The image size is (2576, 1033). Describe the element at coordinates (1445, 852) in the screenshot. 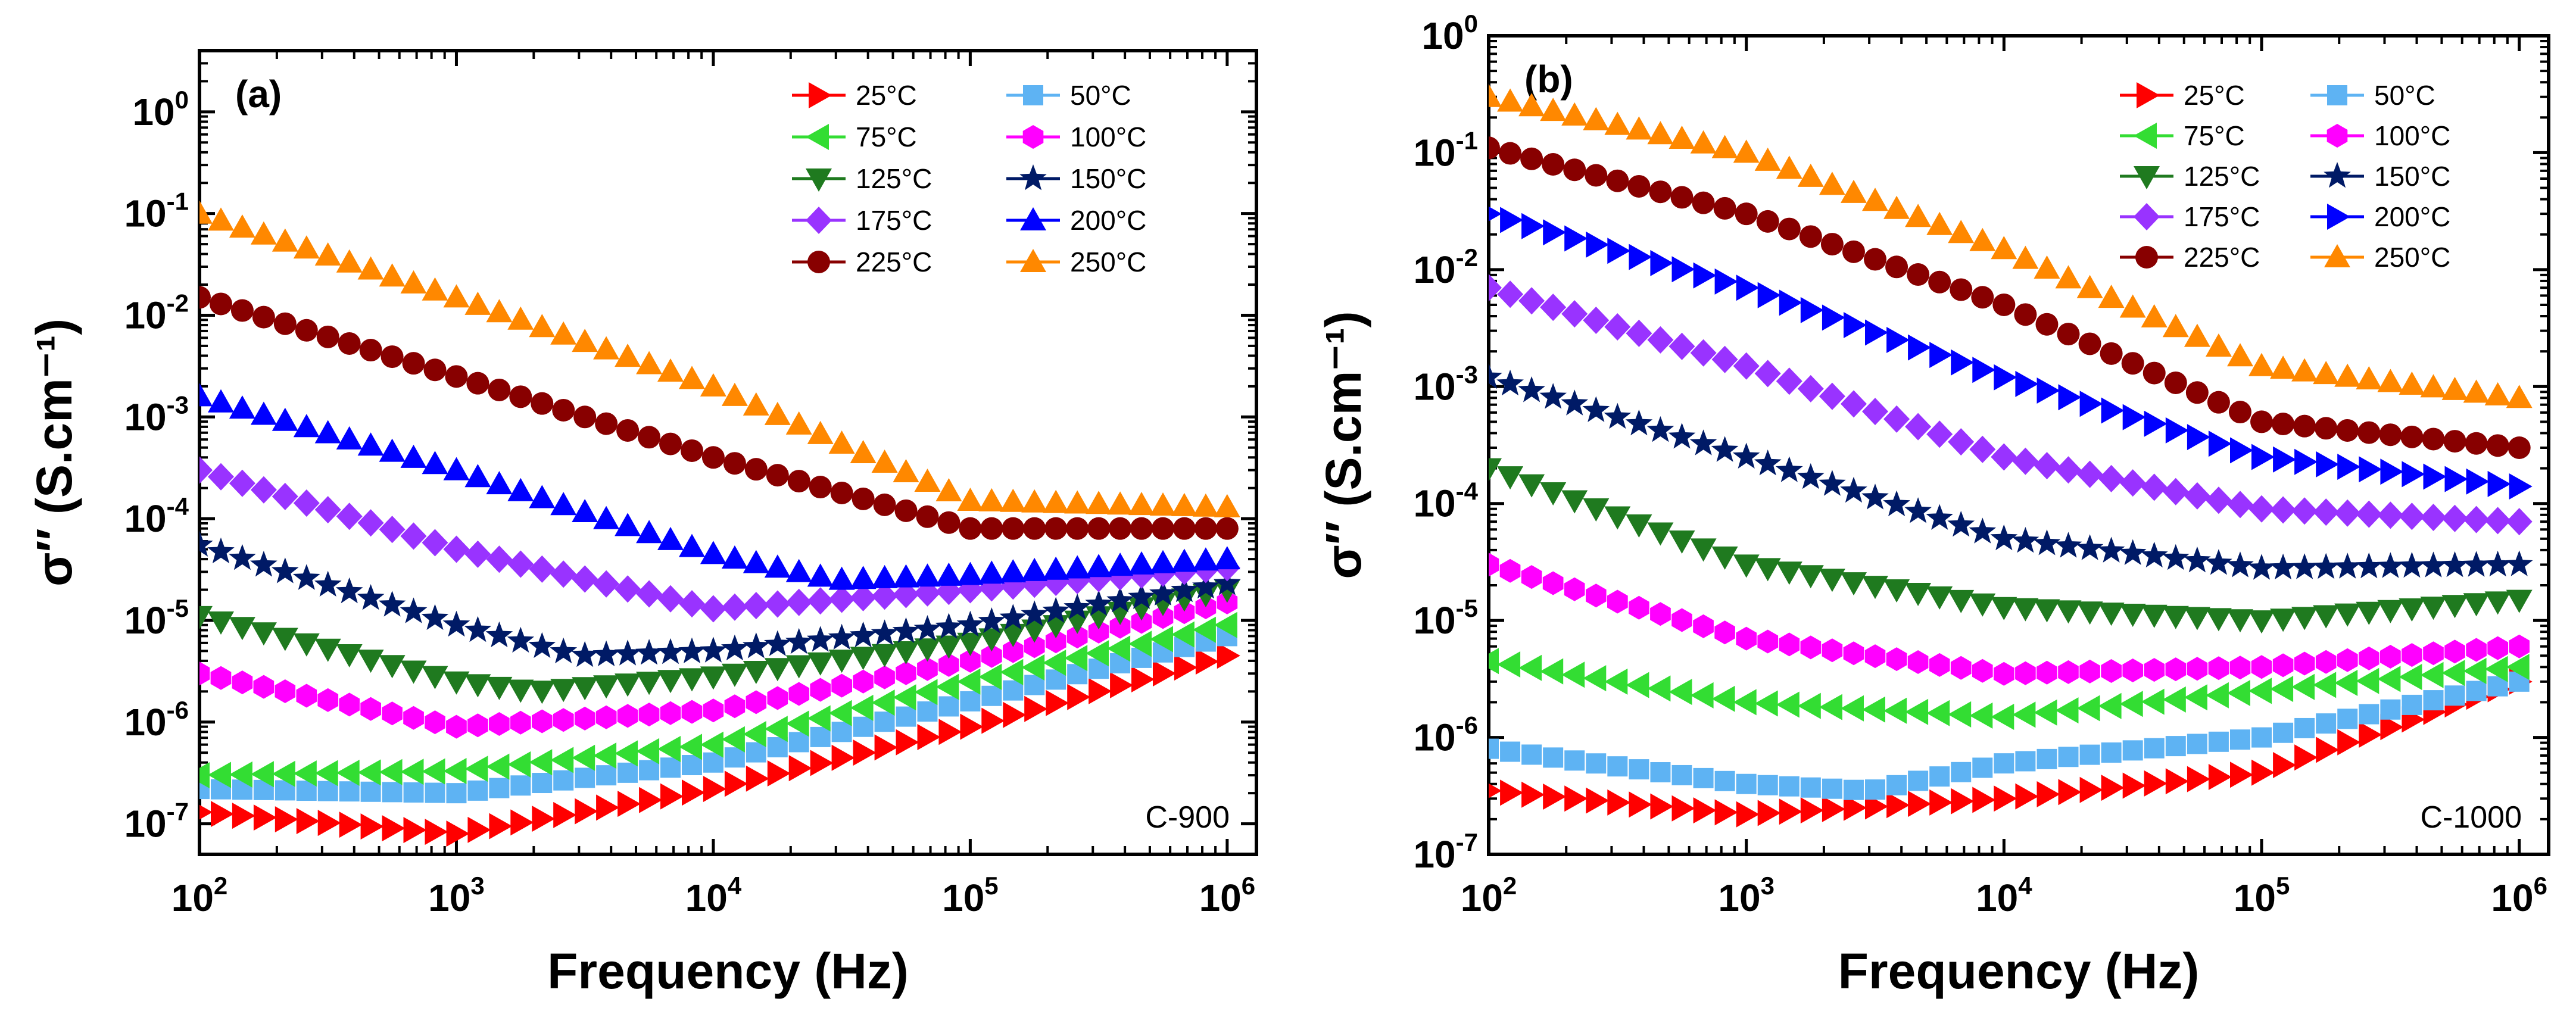

I see `y-tick-label: 10⁻⁷` at that location.